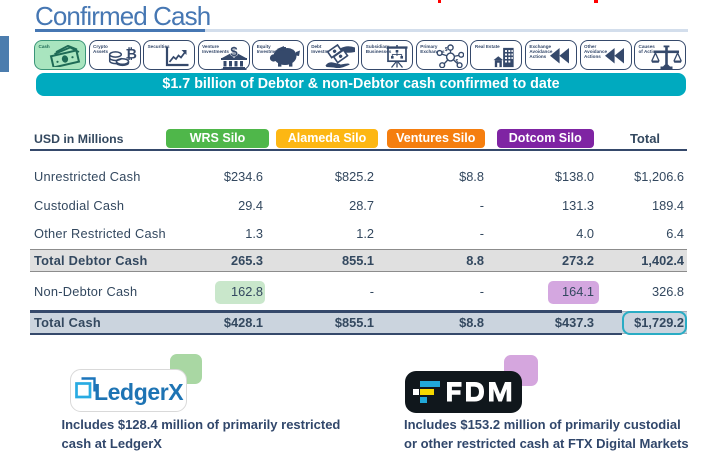 This screenshot has width=722, height=453. Describe the element at coordinates (139, 392) in the screenshot. I see `svg-text: LedgerX` at that location.